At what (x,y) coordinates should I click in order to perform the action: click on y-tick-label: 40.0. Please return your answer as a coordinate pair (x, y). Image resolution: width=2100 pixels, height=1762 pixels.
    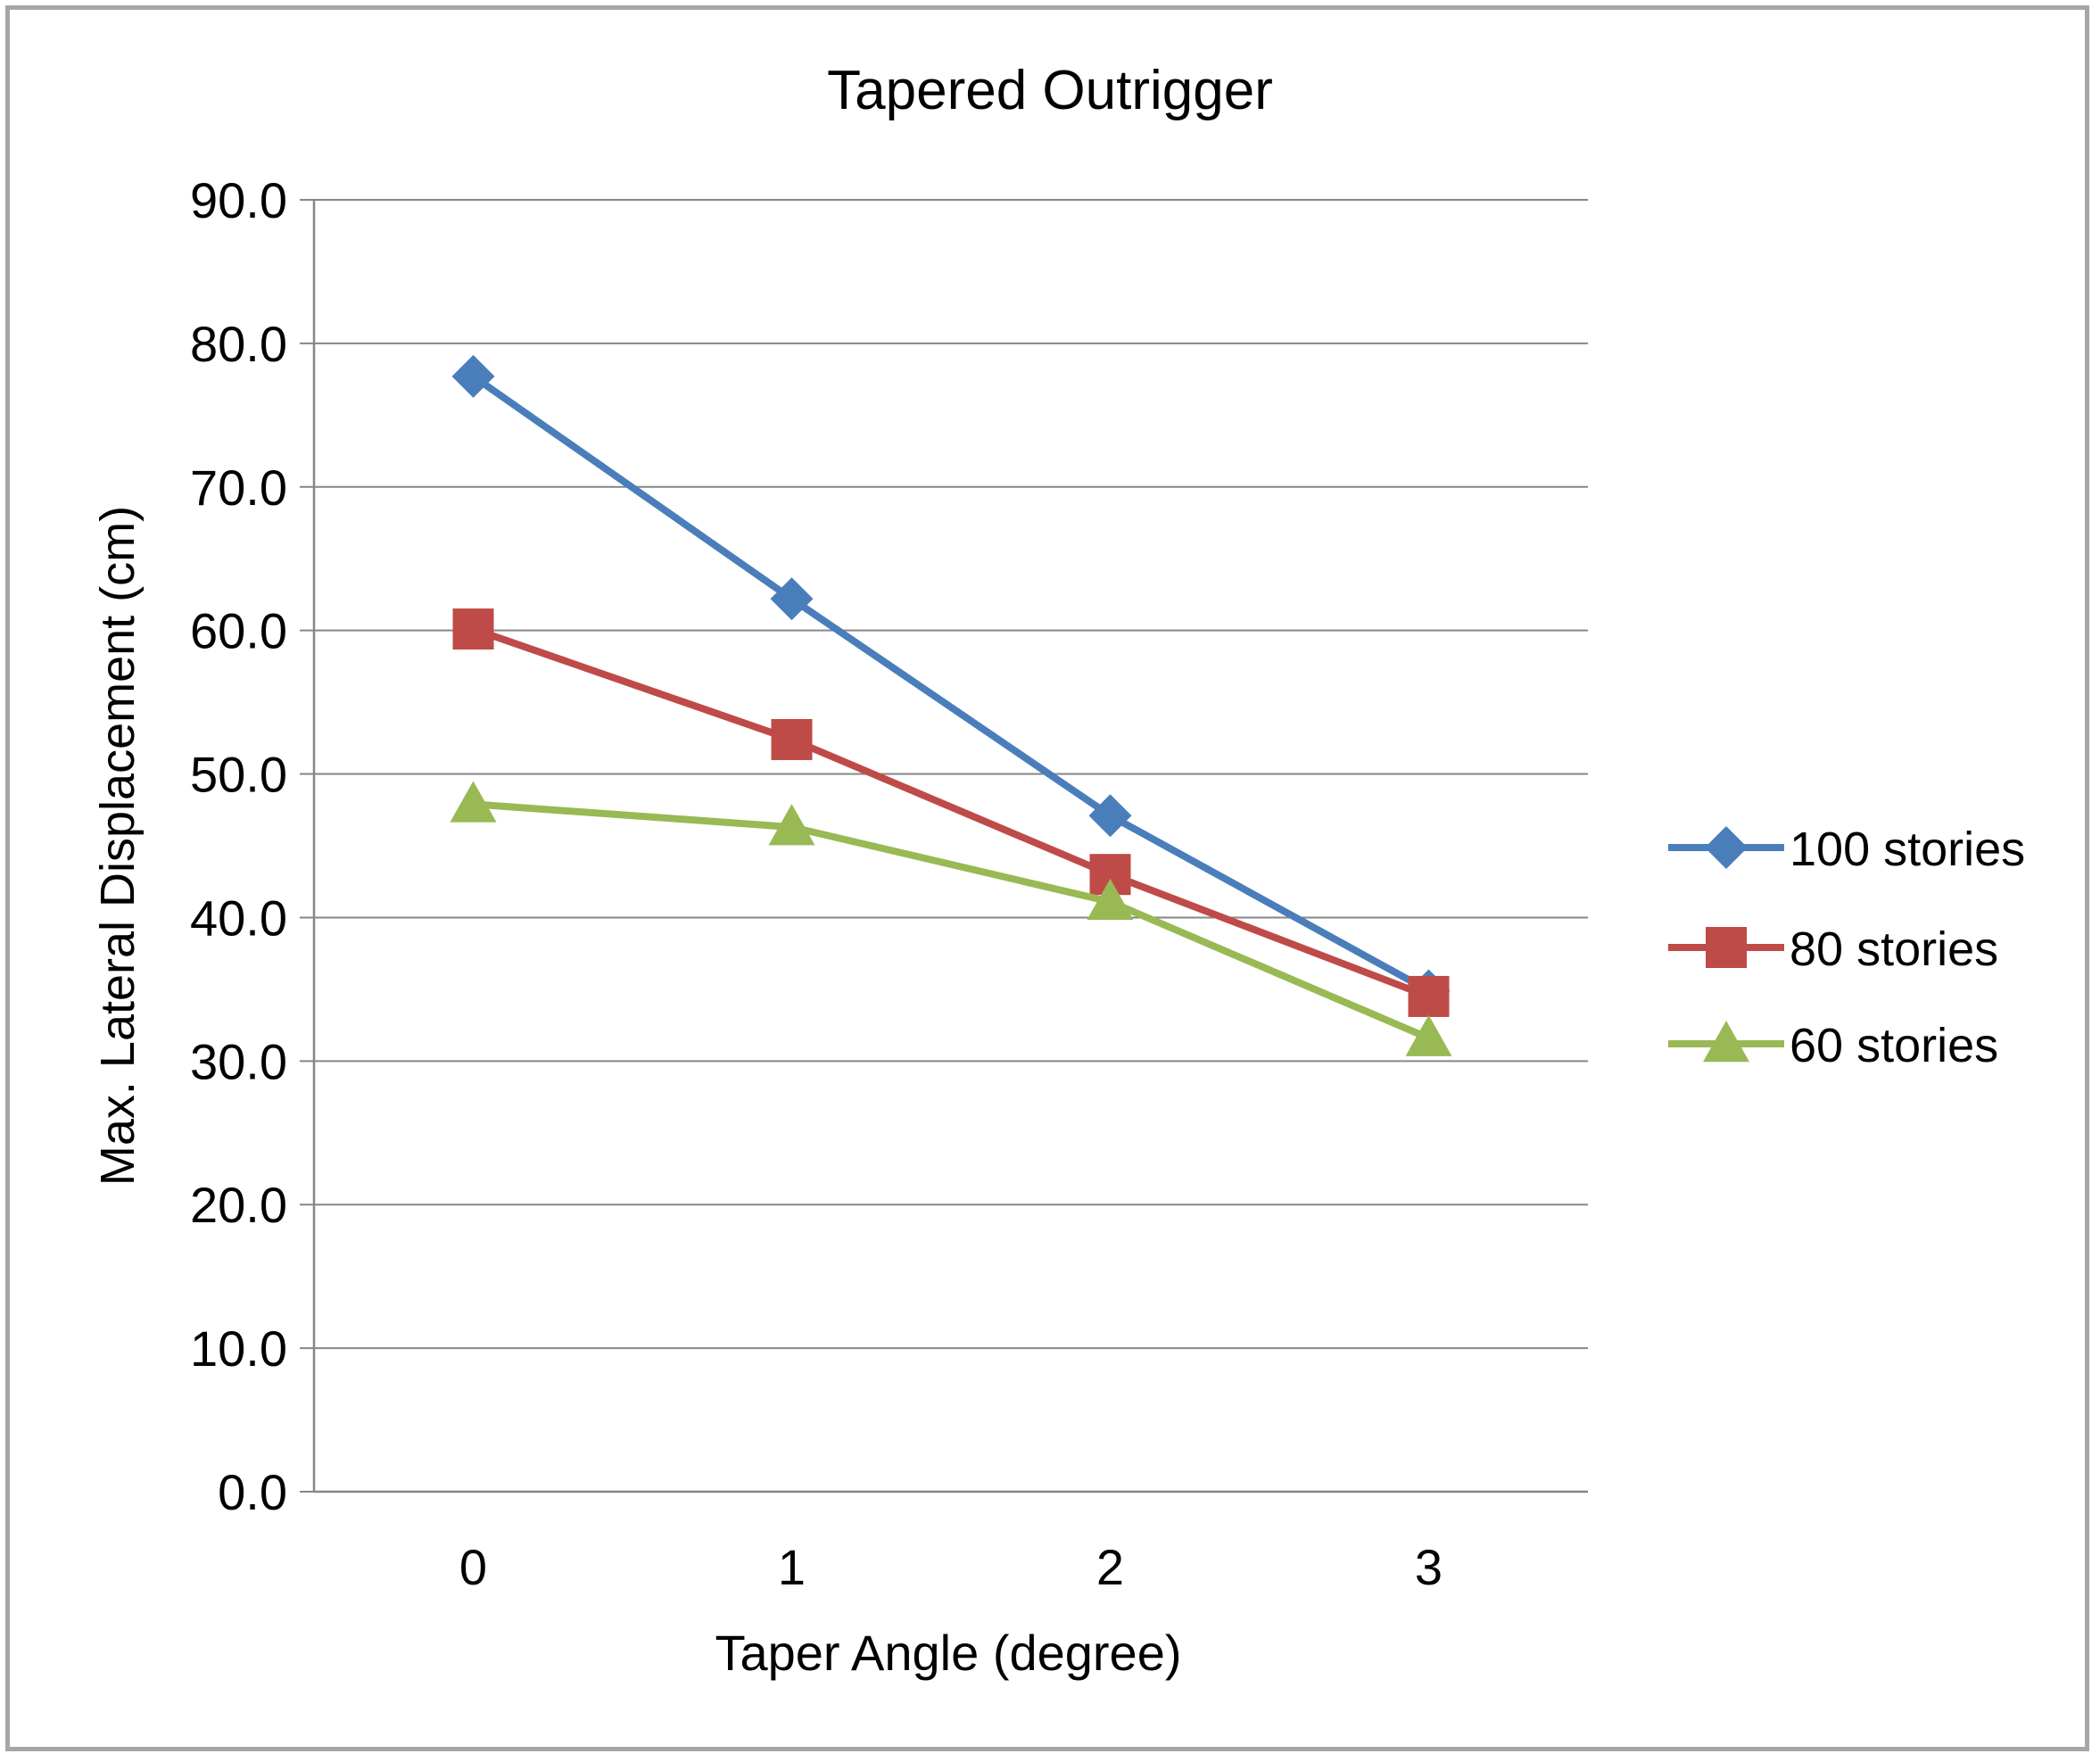
    Looking at the image, I should click on (238, 917).